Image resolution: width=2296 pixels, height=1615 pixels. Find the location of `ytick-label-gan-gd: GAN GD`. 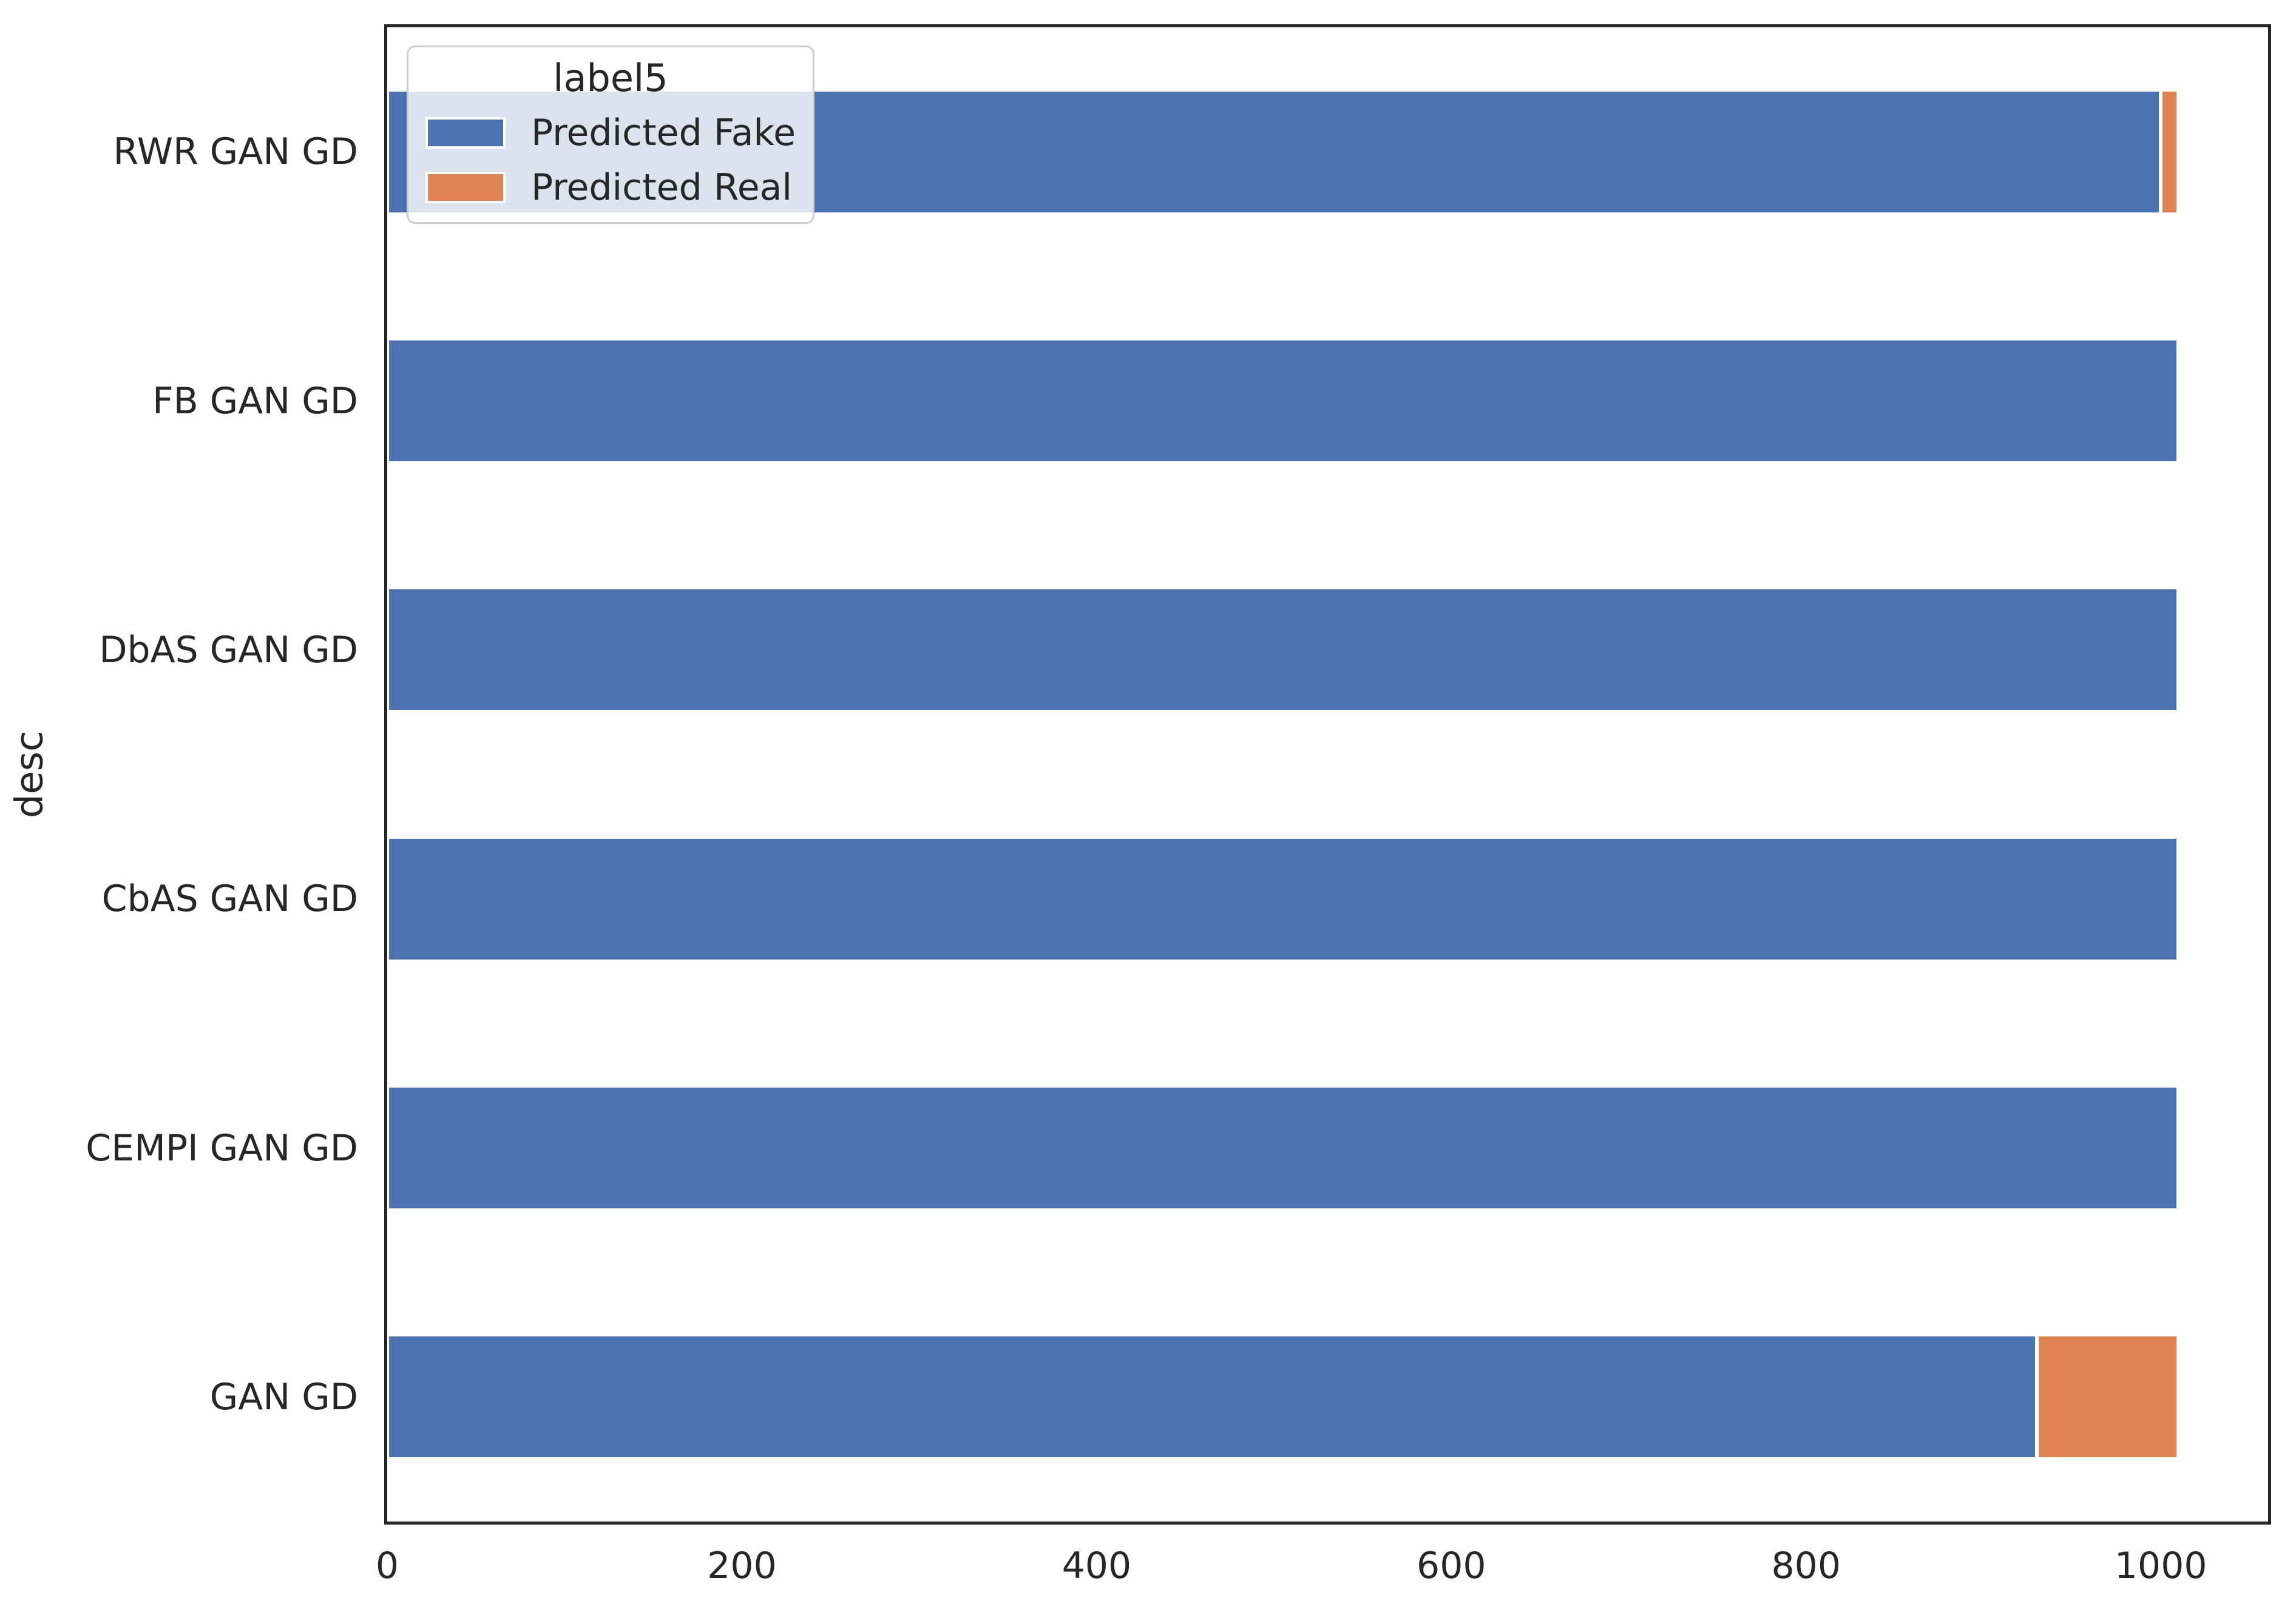

ytick-label-gan-gd: GAN GD is located at coordinates (283, 1396).